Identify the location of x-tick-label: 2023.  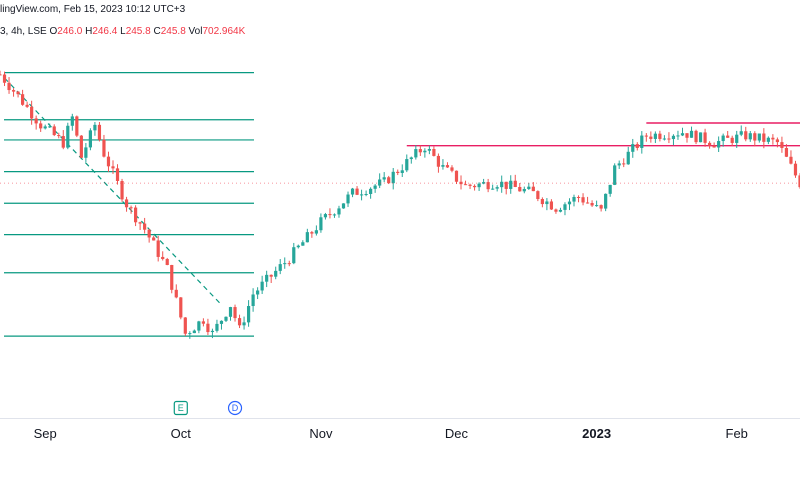
(596, 433).